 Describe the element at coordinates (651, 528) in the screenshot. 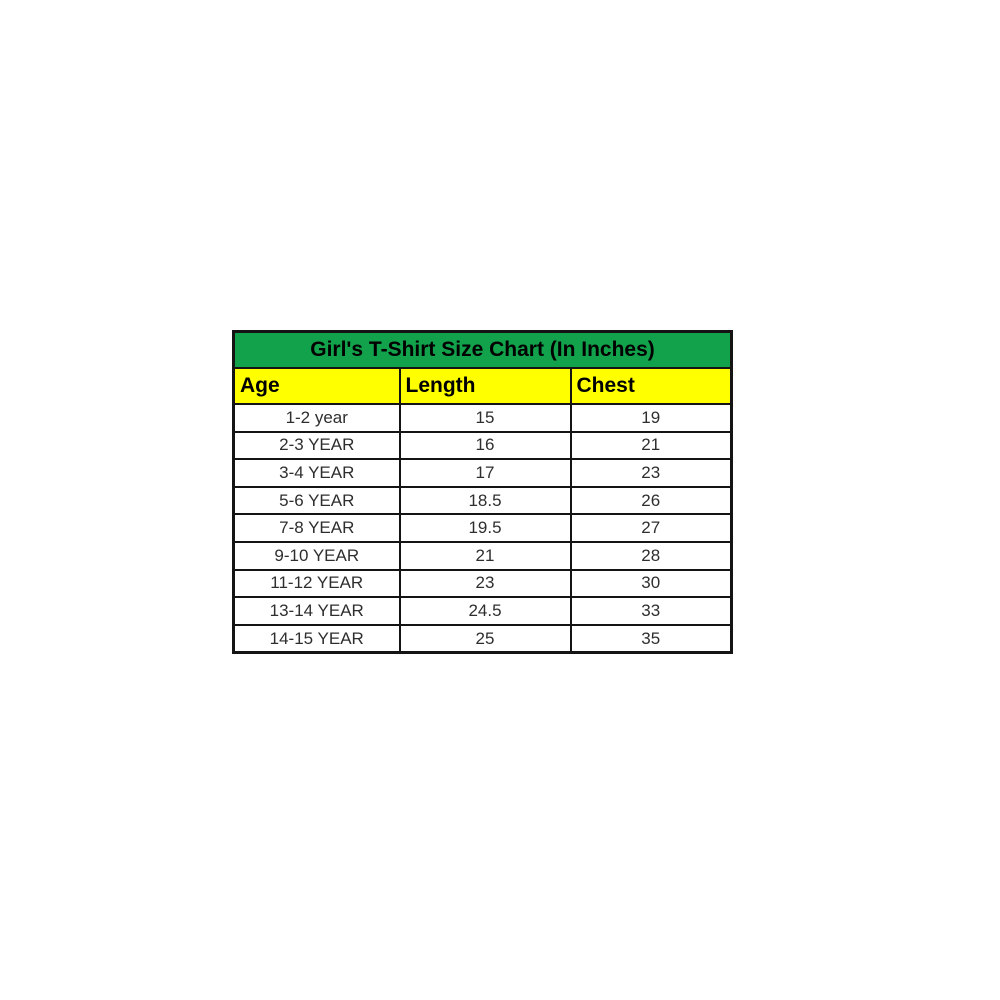

I see `chest-value: 27` at that location.